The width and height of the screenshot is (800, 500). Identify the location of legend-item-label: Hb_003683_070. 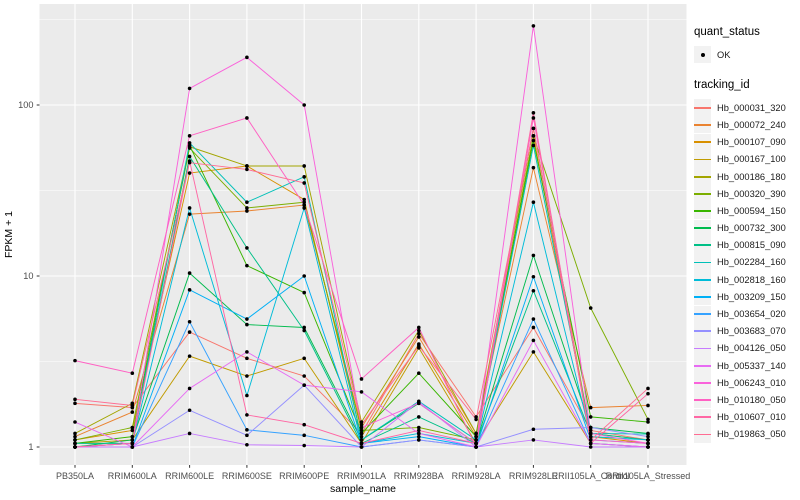
(751, 331).